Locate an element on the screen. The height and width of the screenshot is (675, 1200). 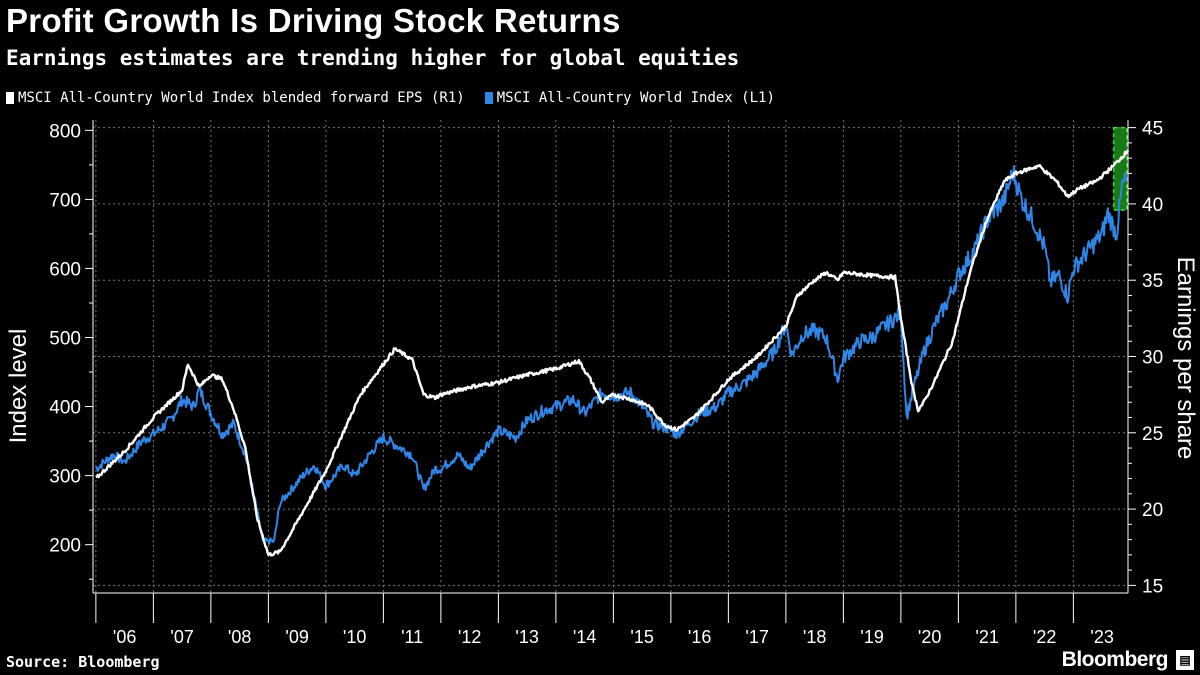
x-tick-label: '15 is located at coordinates (641, 637).